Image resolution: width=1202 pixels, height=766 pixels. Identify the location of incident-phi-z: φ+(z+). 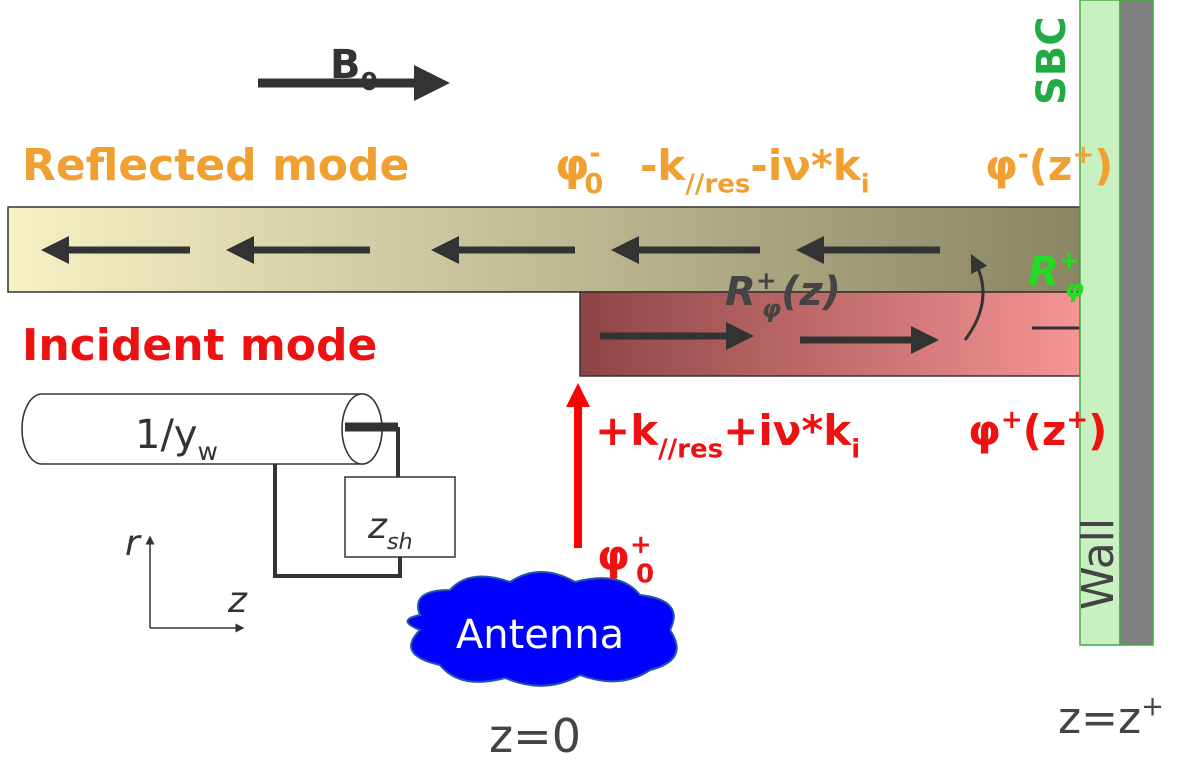
(1037, 430).